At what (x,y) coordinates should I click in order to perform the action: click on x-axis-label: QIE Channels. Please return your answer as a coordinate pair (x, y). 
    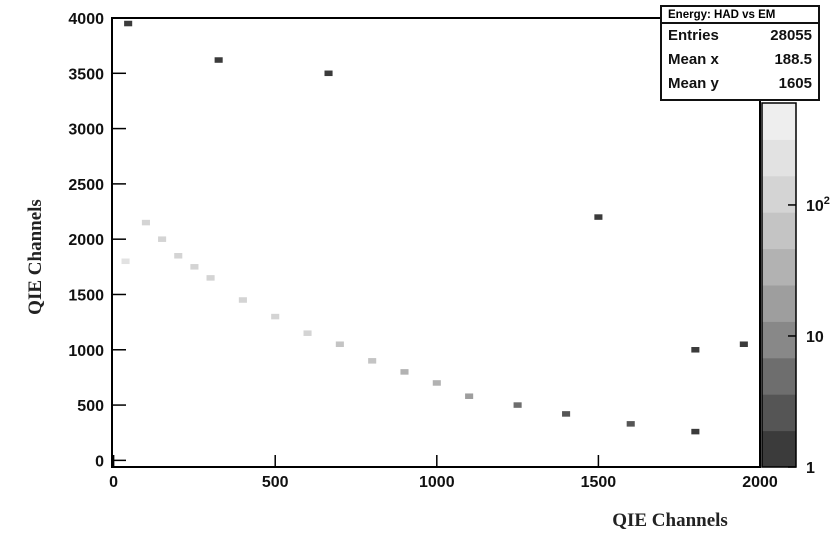
    Looking at the image, I should click on (670, 520).